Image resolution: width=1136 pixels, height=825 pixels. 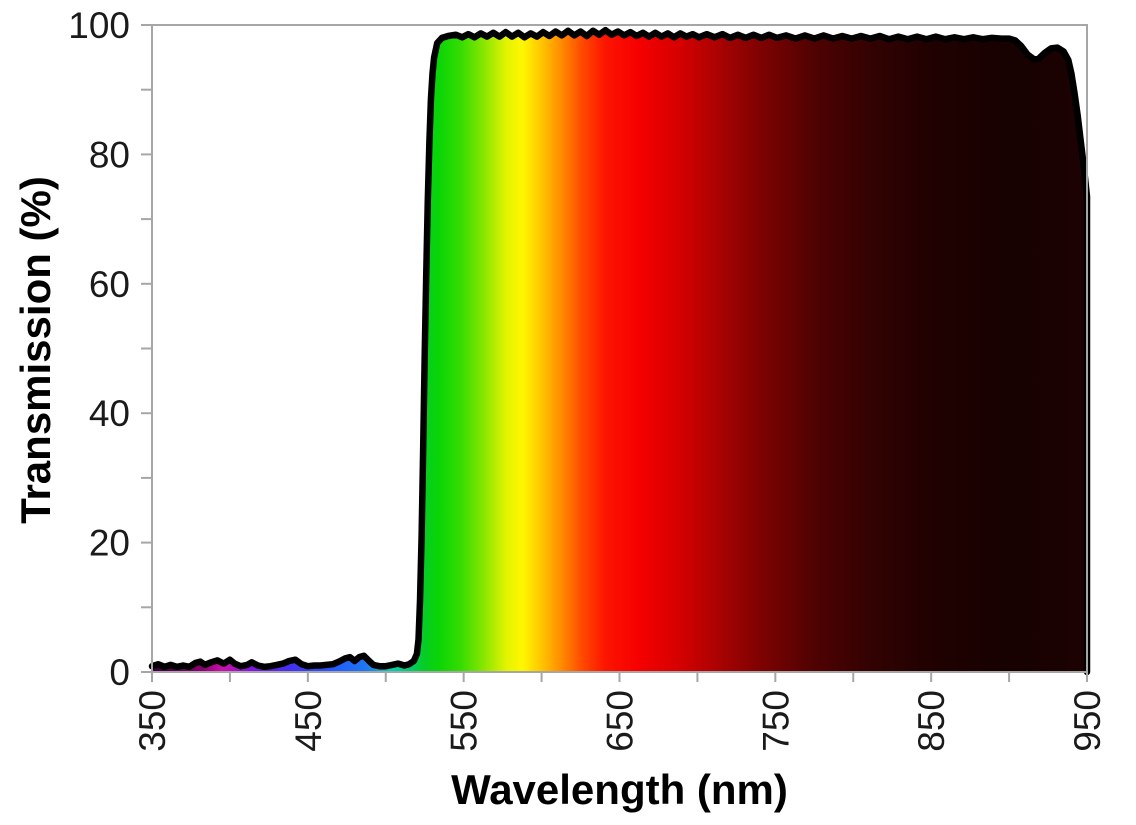 What do you see at coordinates (109, 413) in the screenshot?
I see `y-tick-label: 40` at bounding box center [109, 413].